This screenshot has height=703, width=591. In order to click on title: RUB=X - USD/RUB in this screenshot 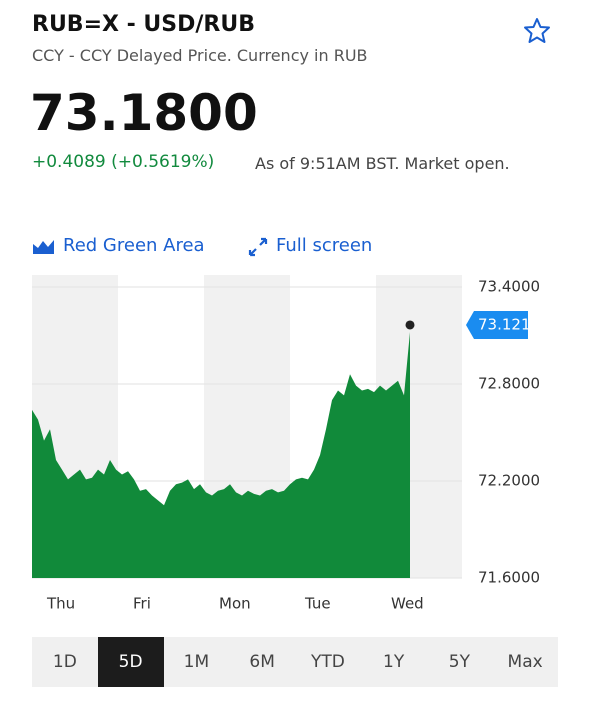, I will do `click(143, 24)`.